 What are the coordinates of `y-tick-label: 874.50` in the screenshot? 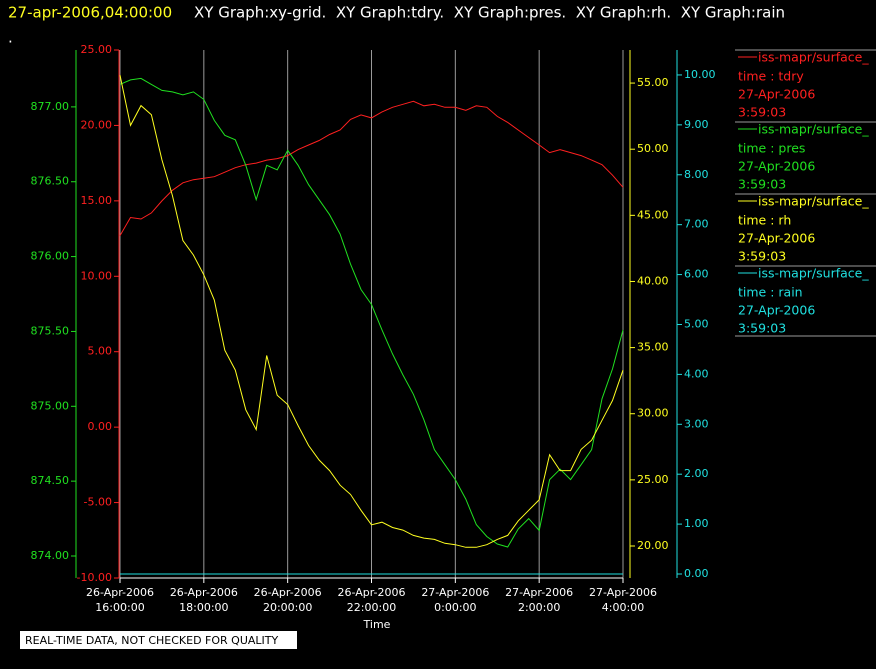 It's located at (50, 480).